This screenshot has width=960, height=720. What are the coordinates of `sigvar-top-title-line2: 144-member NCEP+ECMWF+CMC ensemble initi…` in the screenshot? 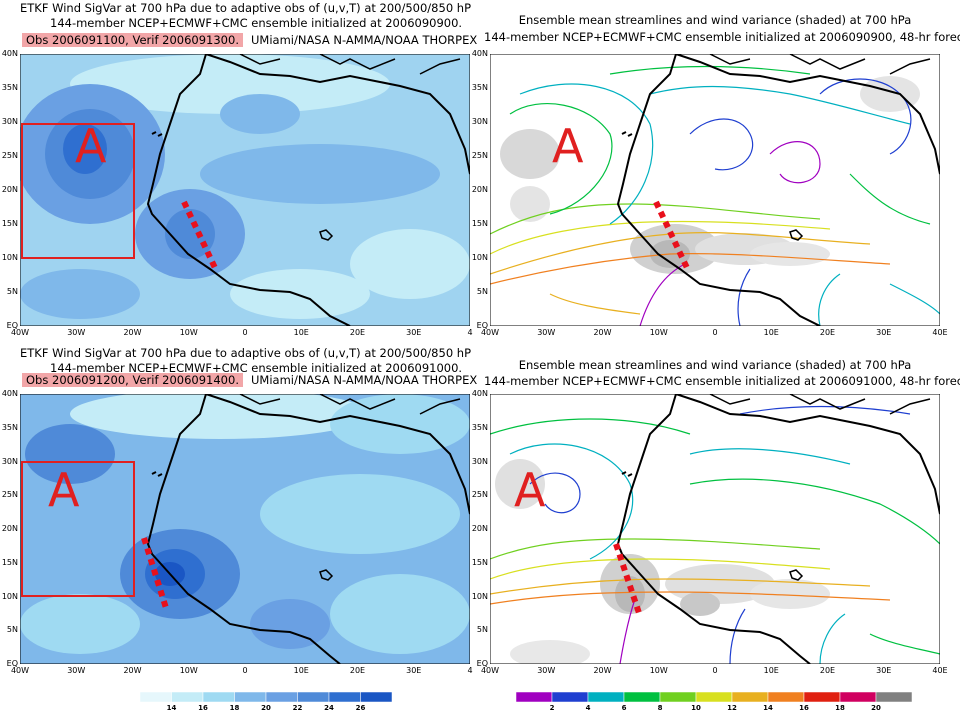 It's located at (256, 23).